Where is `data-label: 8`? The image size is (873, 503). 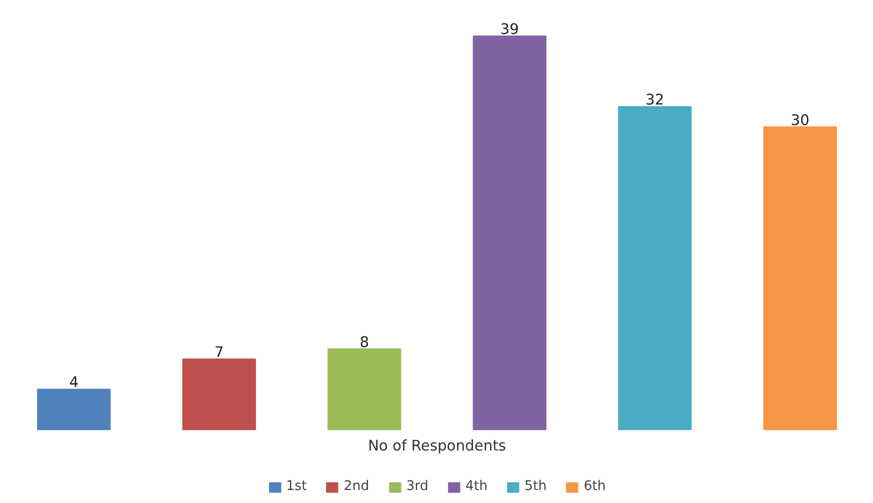
data-label: 8 is located at coordinates (365, 342).